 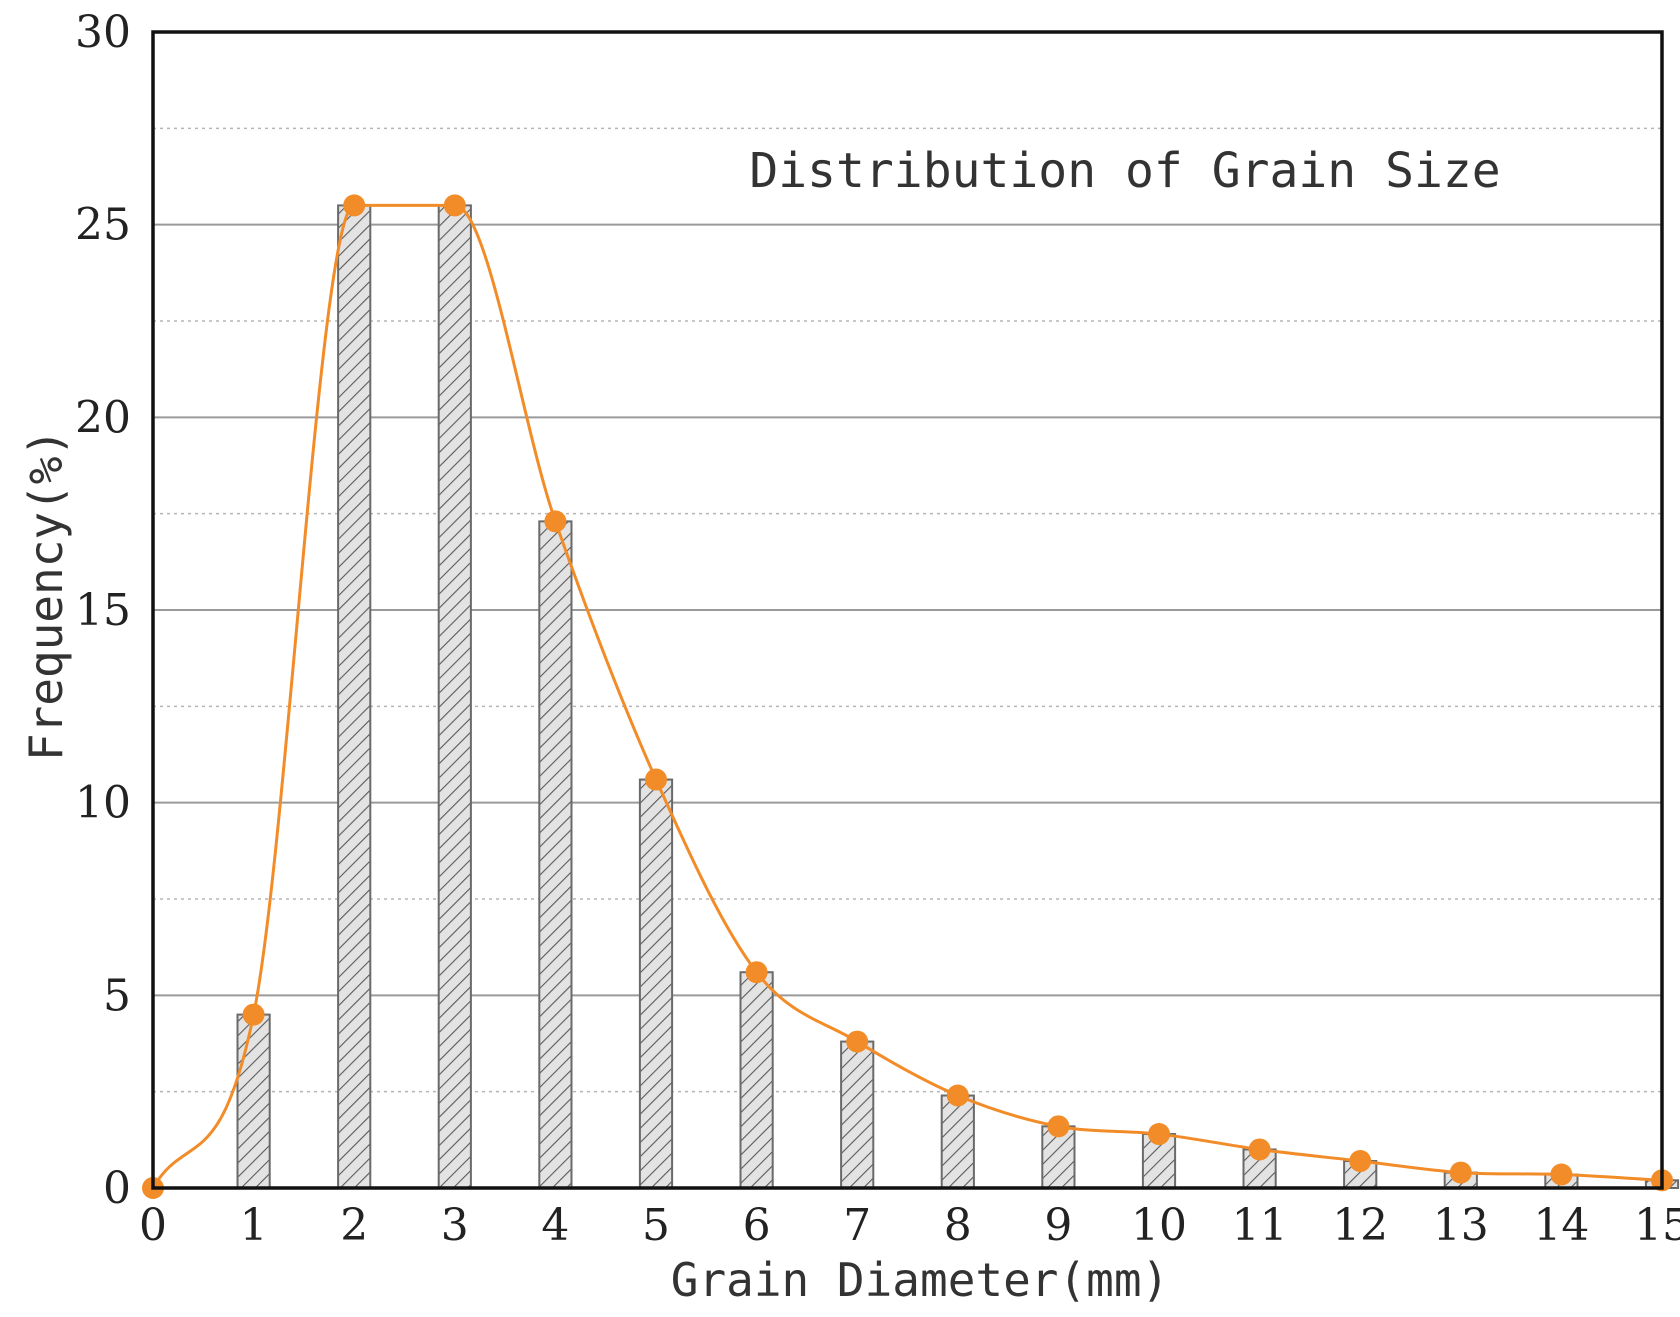 I want to click on x-tick-label: 5, so click(x=656, y=1225).